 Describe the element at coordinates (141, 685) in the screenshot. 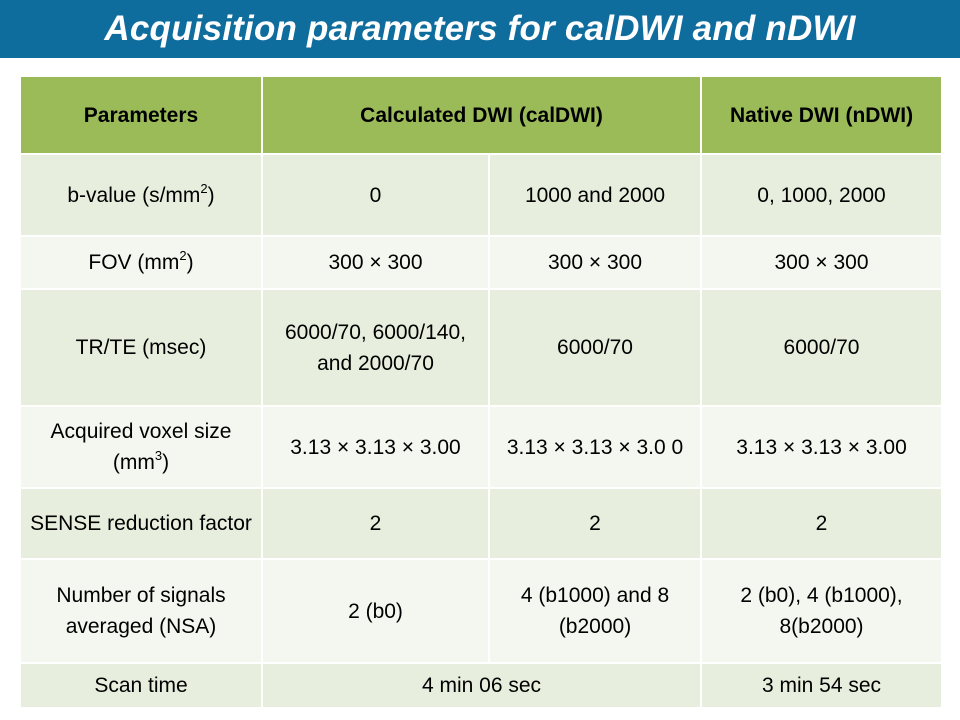

I see `row-label: Scan time` at that location.